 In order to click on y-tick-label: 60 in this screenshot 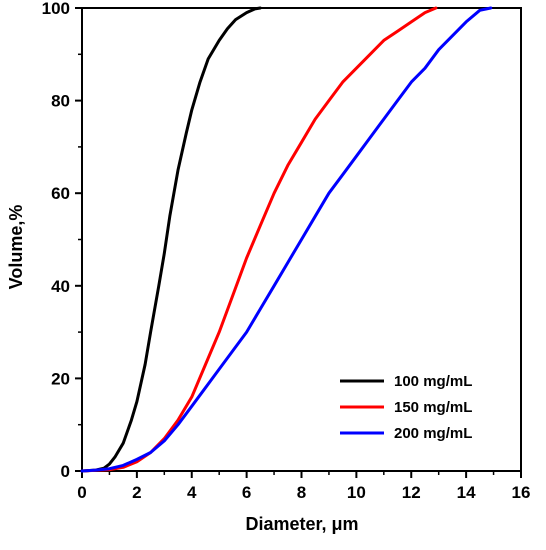, I will do `click(60, 193)`.